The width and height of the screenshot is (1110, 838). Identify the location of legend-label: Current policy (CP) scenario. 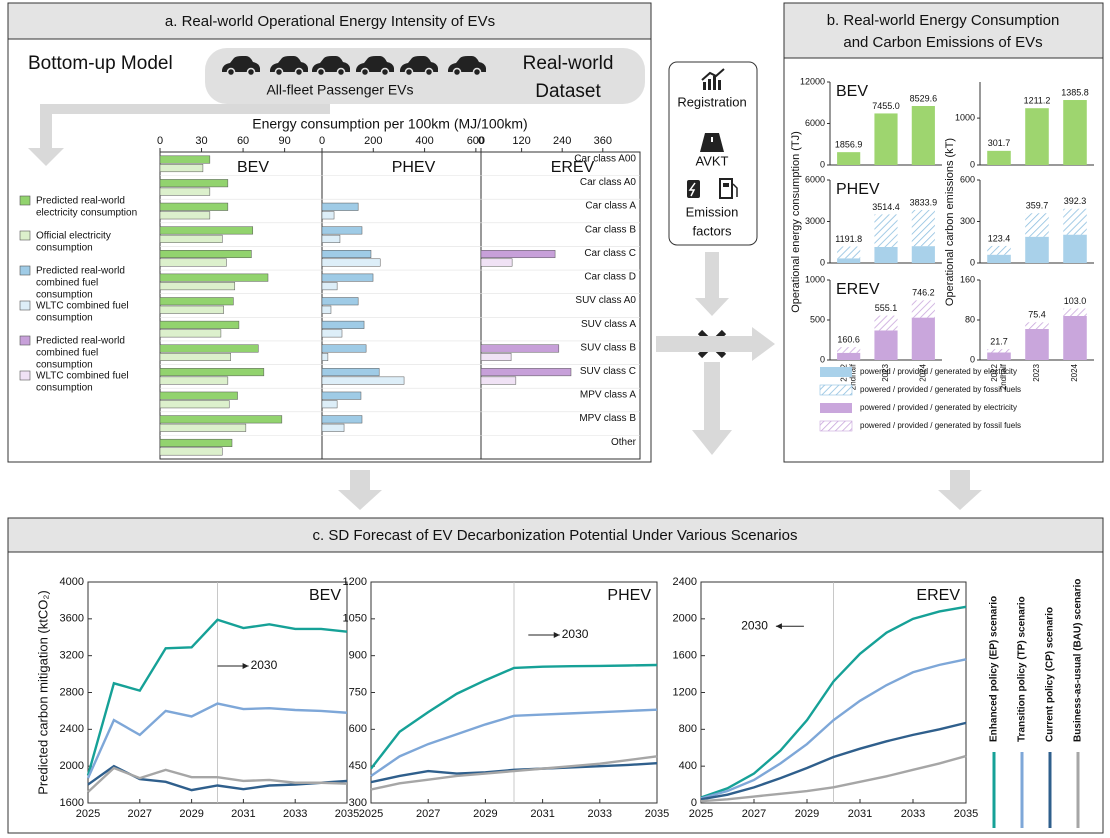
(1050, 674).